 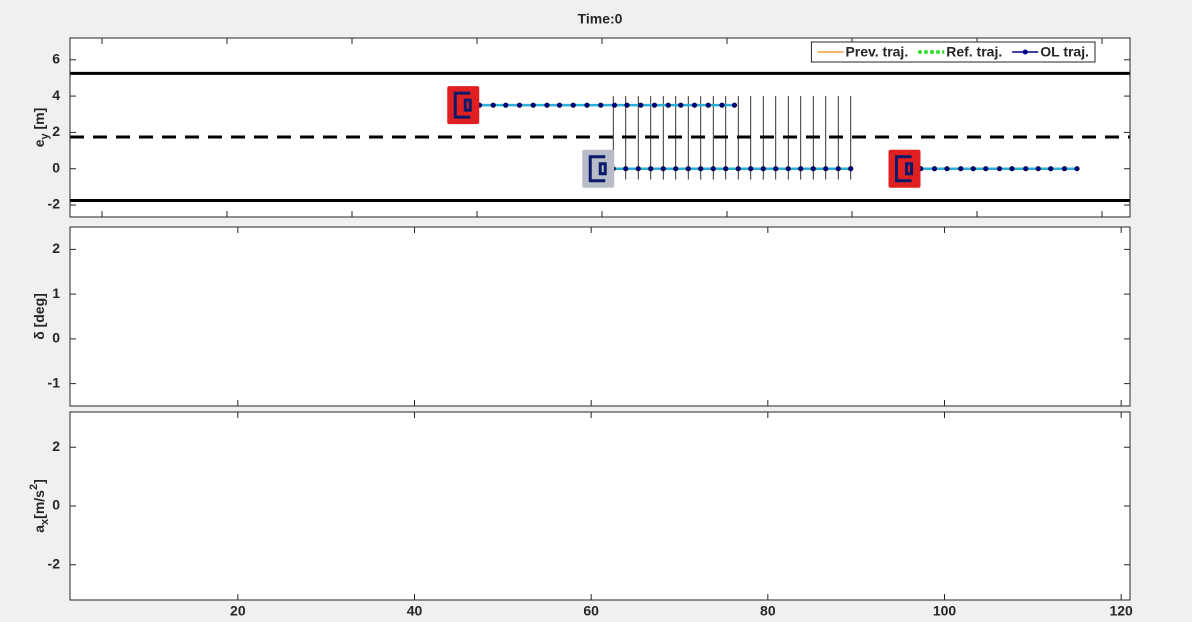 I want to click on x-tick-label: 40, so click(x=415, y=611).